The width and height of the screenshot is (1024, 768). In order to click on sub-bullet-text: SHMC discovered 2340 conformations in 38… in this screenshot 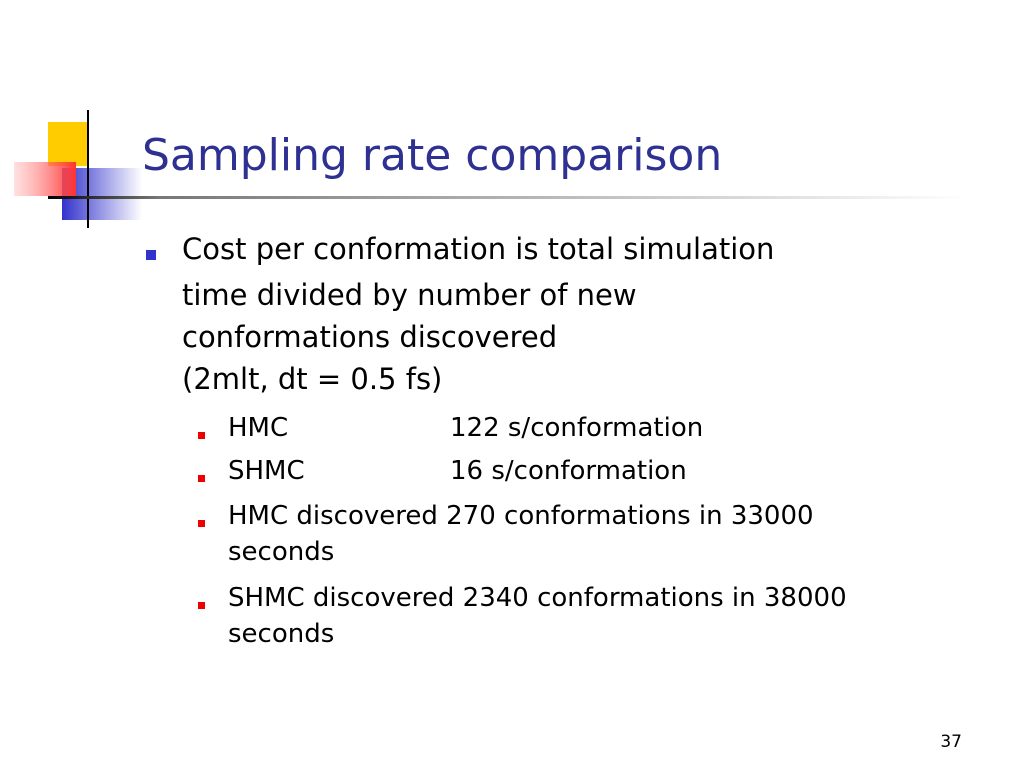, I will do `click(537, 598)`.